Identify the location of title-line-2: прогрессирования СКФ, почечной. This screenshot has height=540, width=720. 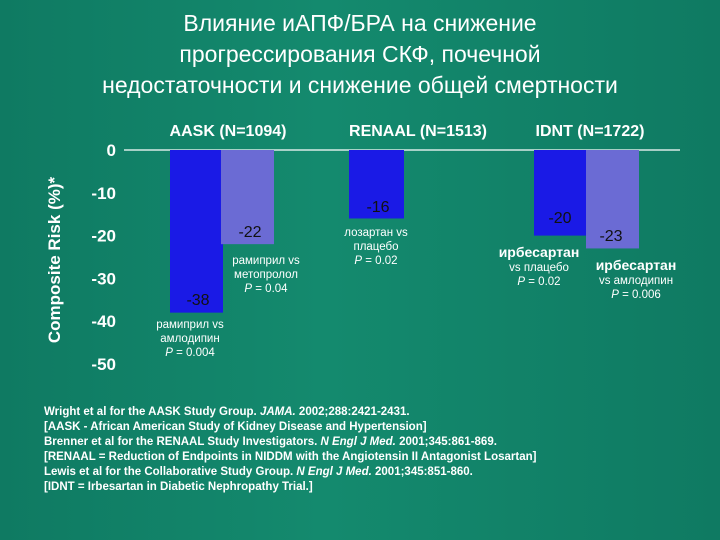
(360, 54).